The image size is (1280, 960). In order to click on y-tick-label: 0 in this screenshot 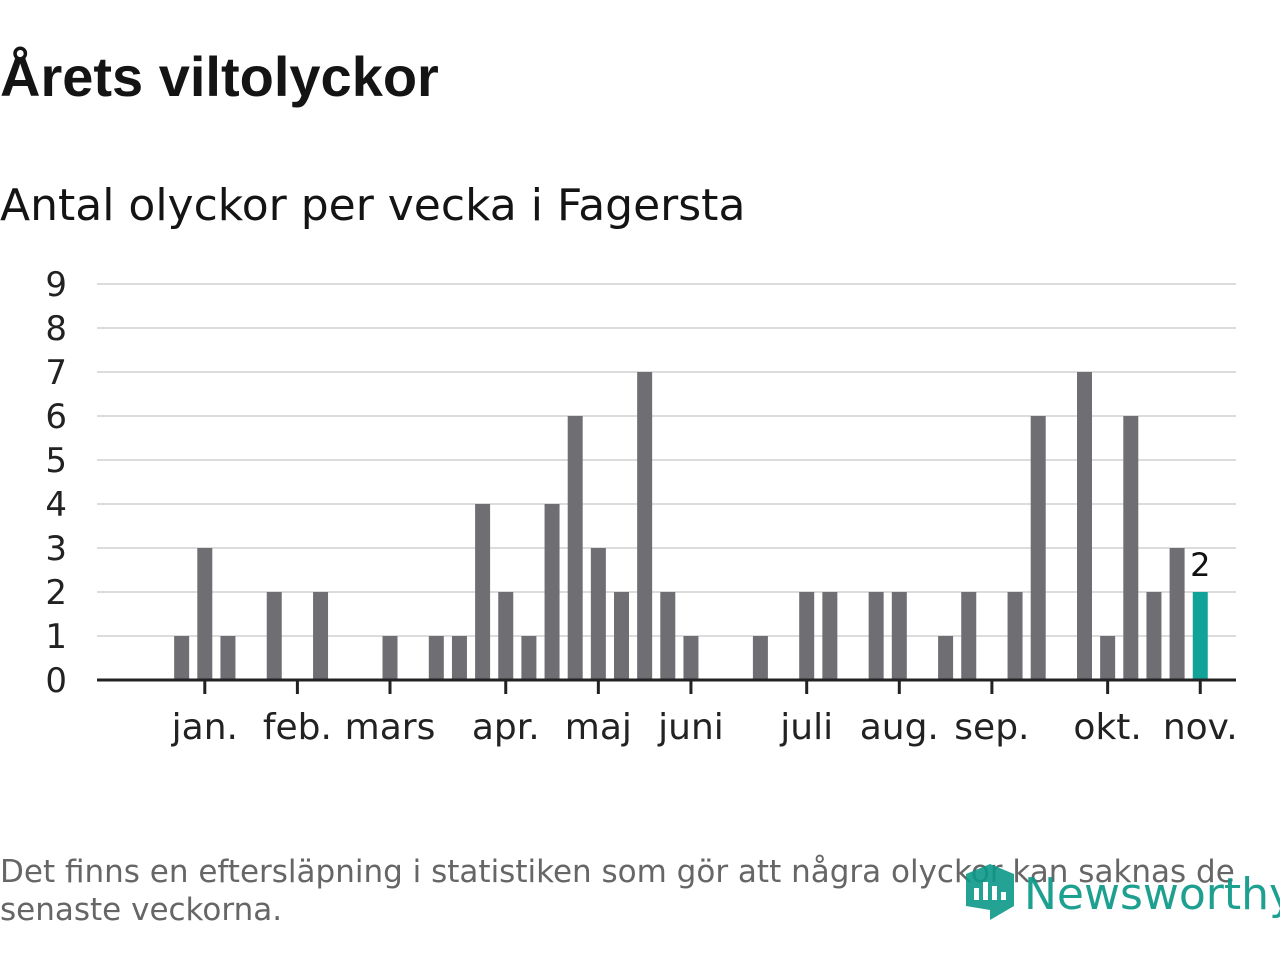, I will do `click(56, 681)`.